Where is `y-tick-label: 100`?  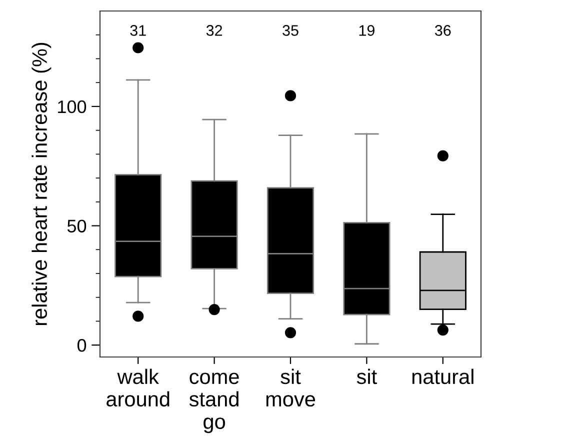 y-tick-label: 100 is located at coordinates (72, 107).